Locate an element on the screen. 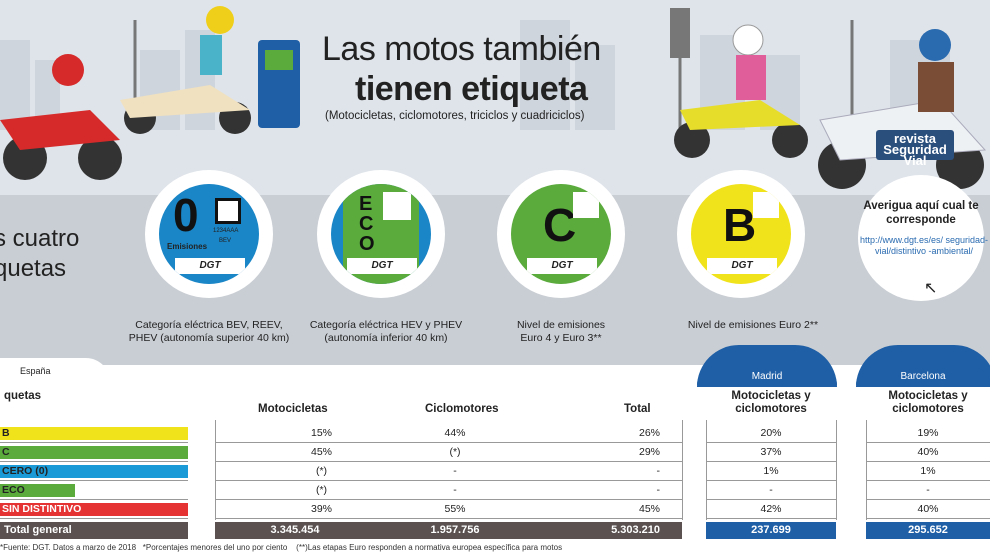  total-label: Total general is located at coordinates (94, 530).